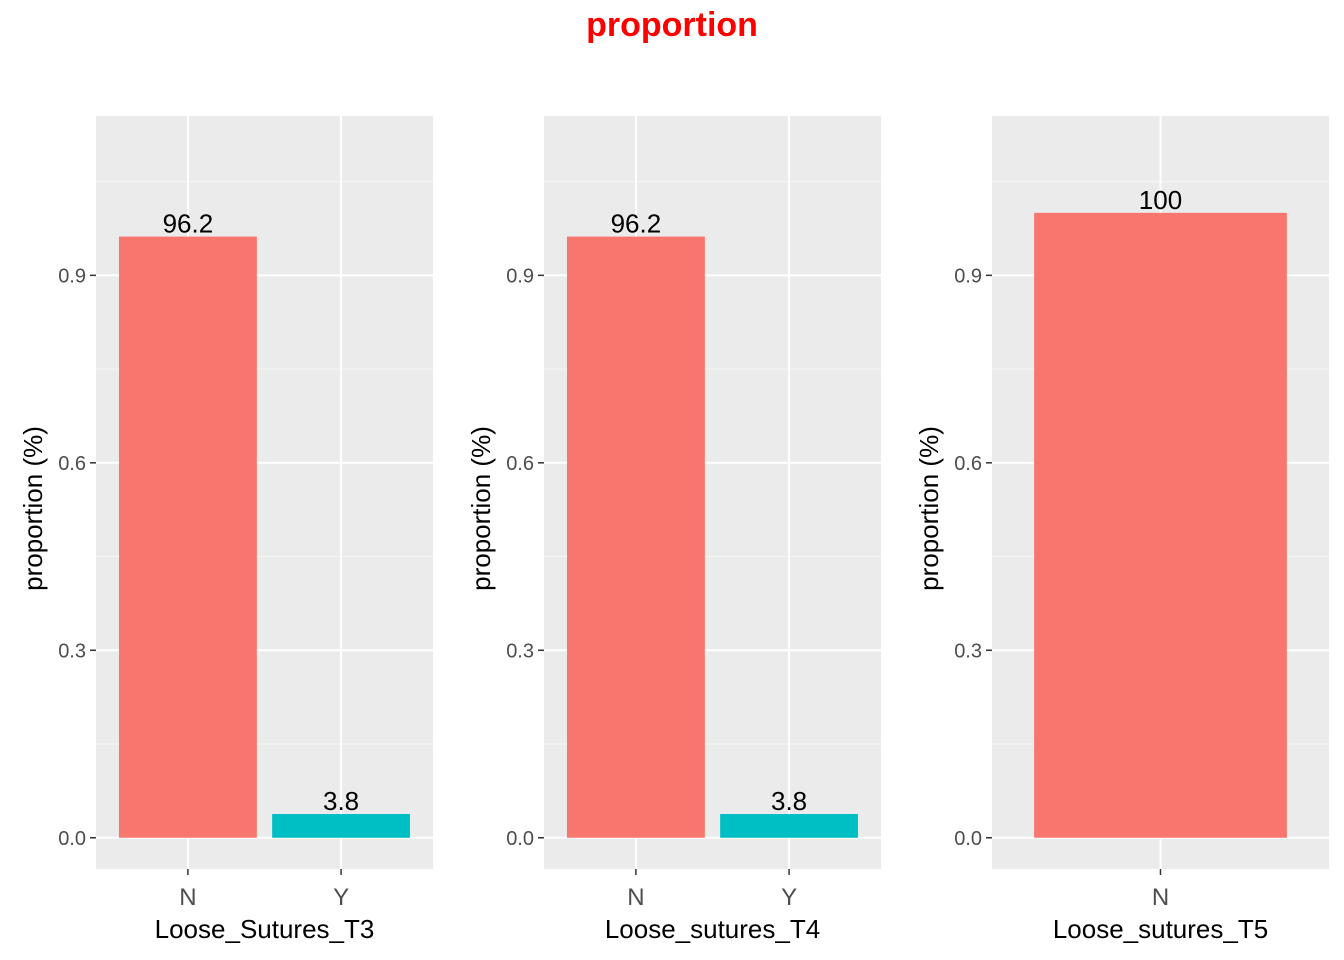 The height and width of the screenshot is (960, 1344). Describe the element at coordinates (1160, 200) in the screenshot. I see `data-label-N: 100` at that location.